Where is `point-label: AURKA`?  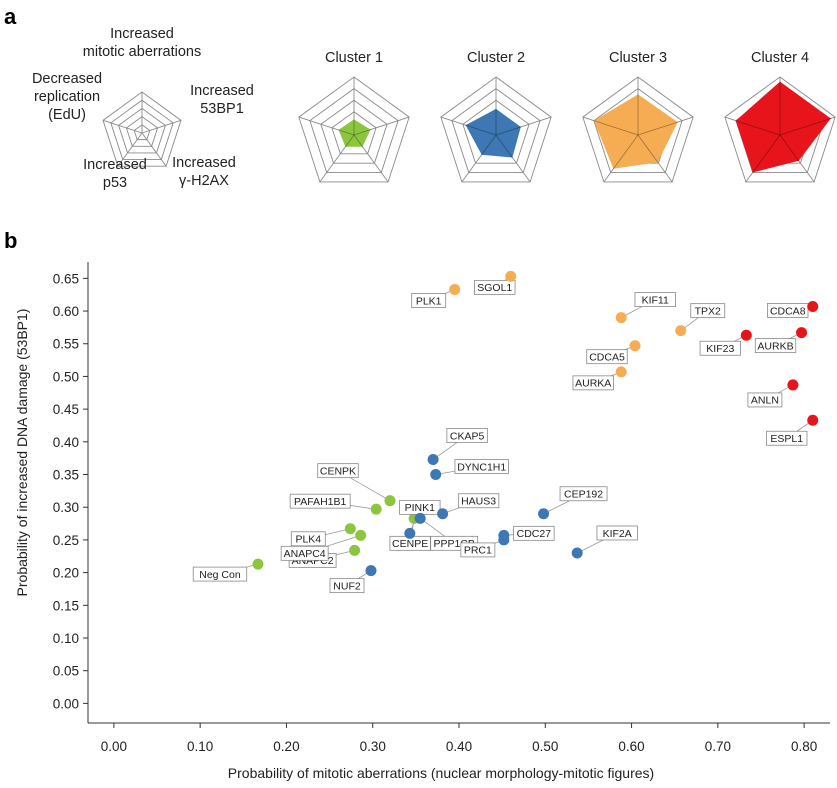
point-label: AURKA is located at coordinates (593, 384).